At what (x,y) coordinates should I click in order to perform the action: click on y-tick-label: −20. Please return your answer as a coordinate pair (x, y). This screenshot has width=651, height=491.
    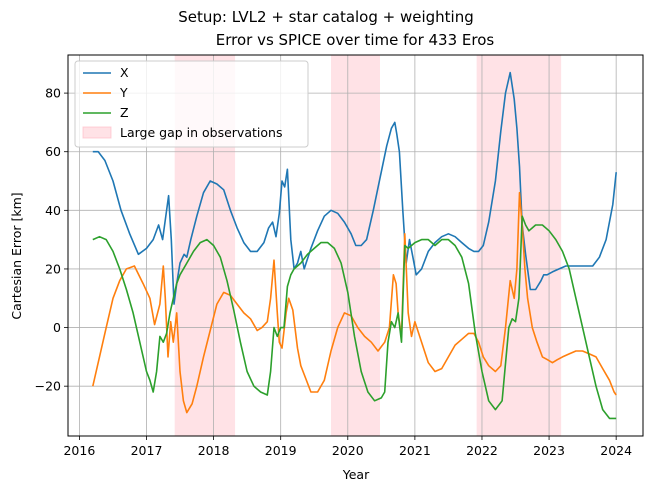
    Looking at the image, I should click on (48, 386).